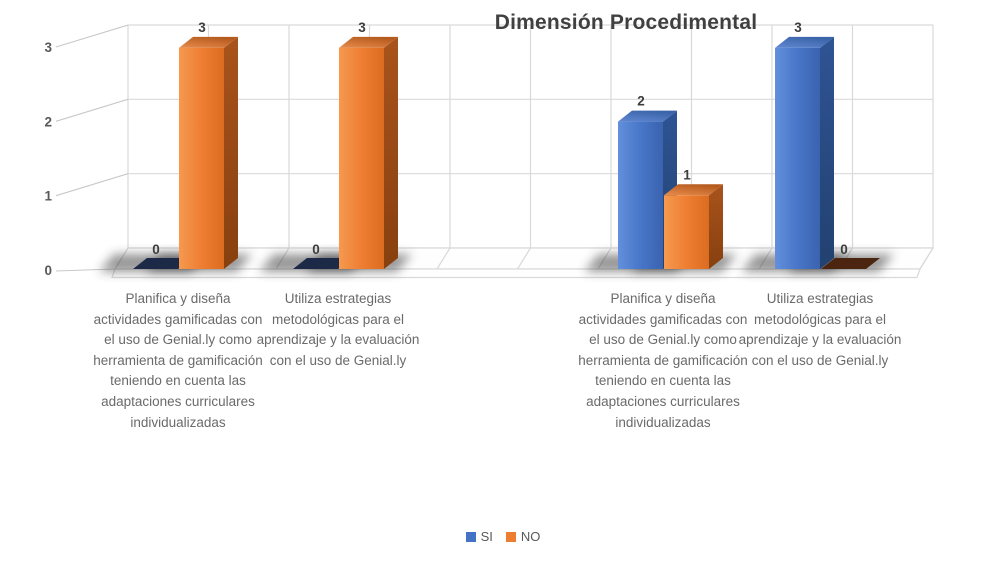  I want to click on bar-no-group4, so click(850, 263).